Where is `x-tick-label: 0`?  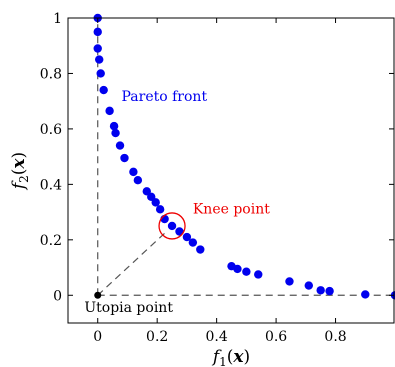 x-tick-label: 0 is located at coordinates (97, 337).